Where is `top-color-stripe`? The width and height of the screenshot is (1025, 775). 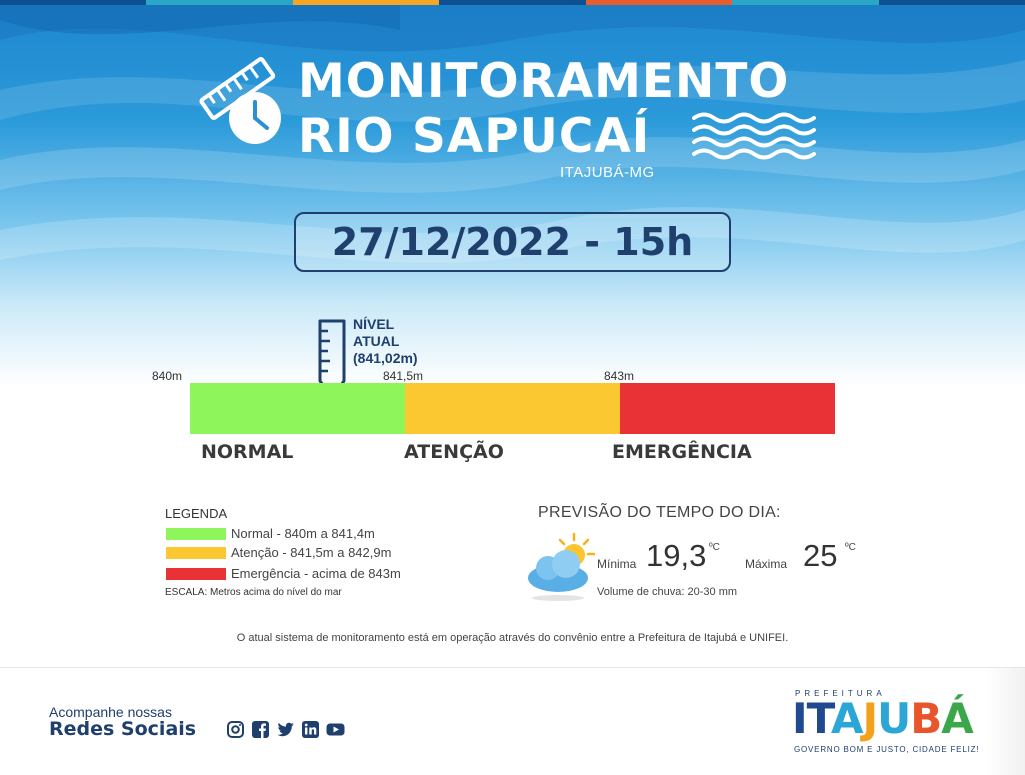
top-color-stripe is located at coordinates (512, 2).